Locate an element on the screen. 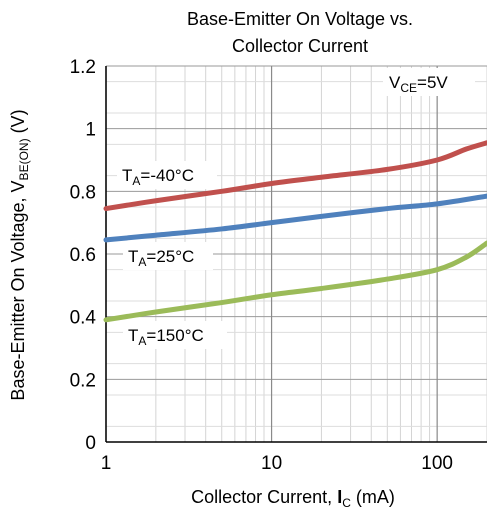 The width and height of the screenshot is (487, 513). series-label-0: TA=-40°C is located at coordinates (158, 177).